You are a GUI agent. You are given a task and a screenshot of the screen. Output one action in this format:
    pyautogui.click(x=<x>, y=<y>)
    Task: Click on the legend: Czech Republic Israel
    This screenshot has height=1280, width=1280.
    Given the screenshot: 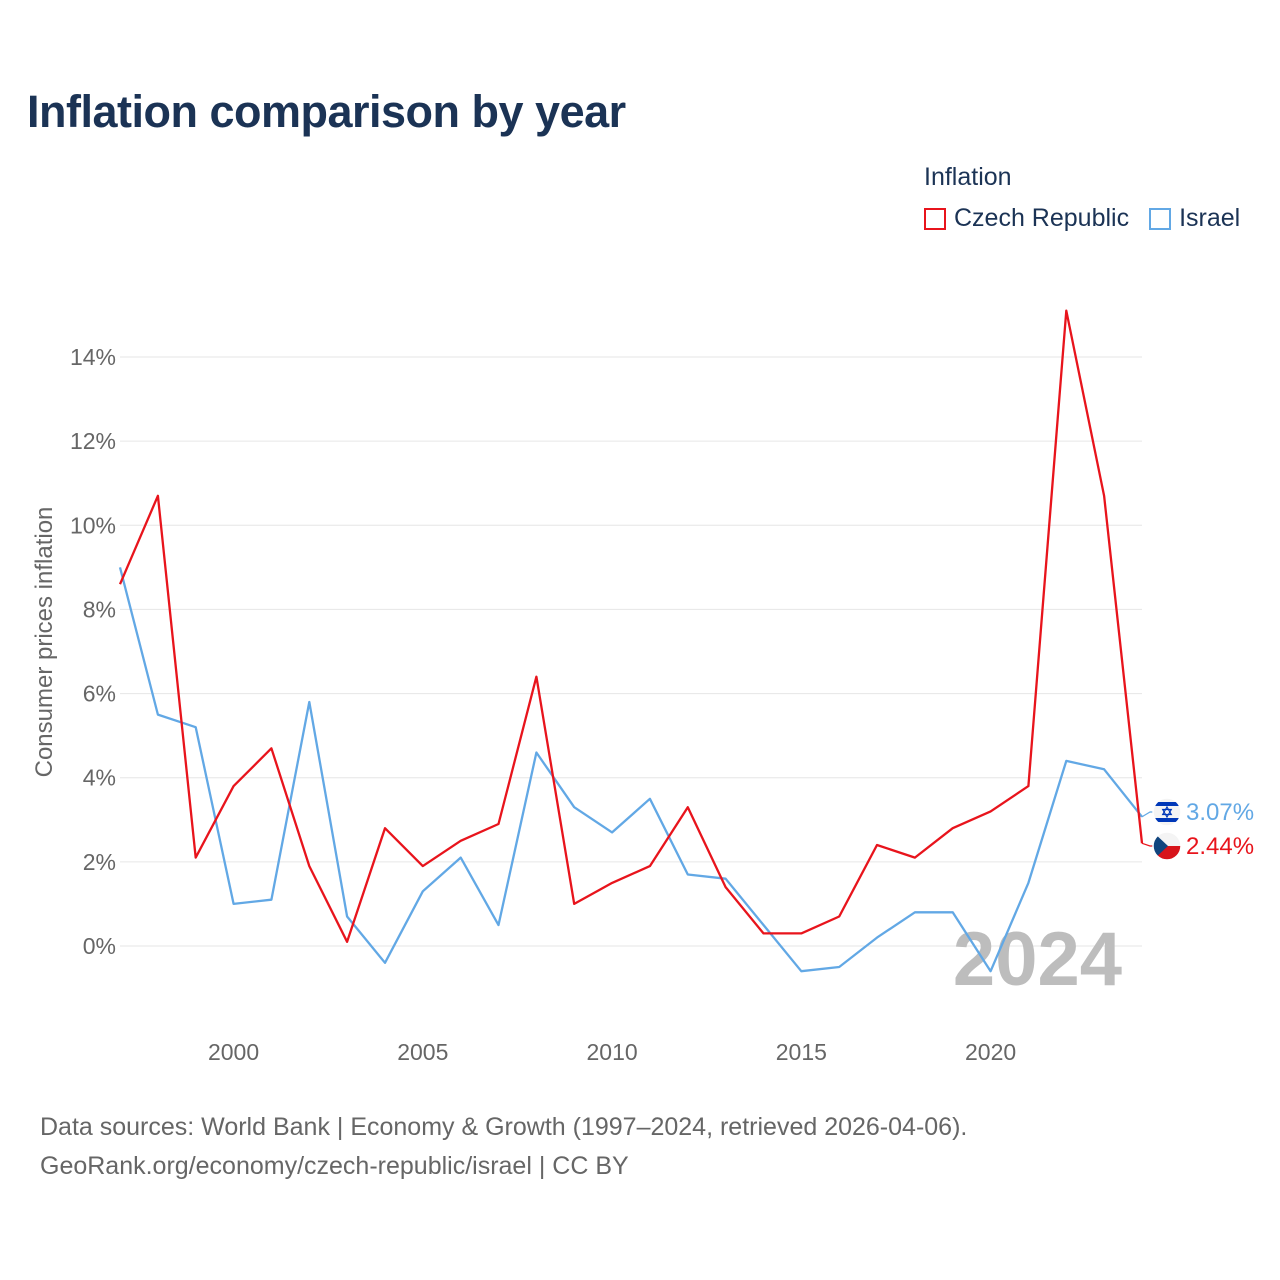 What is the action you would take?
    pyautogui.click(x=1082, y=218)
    